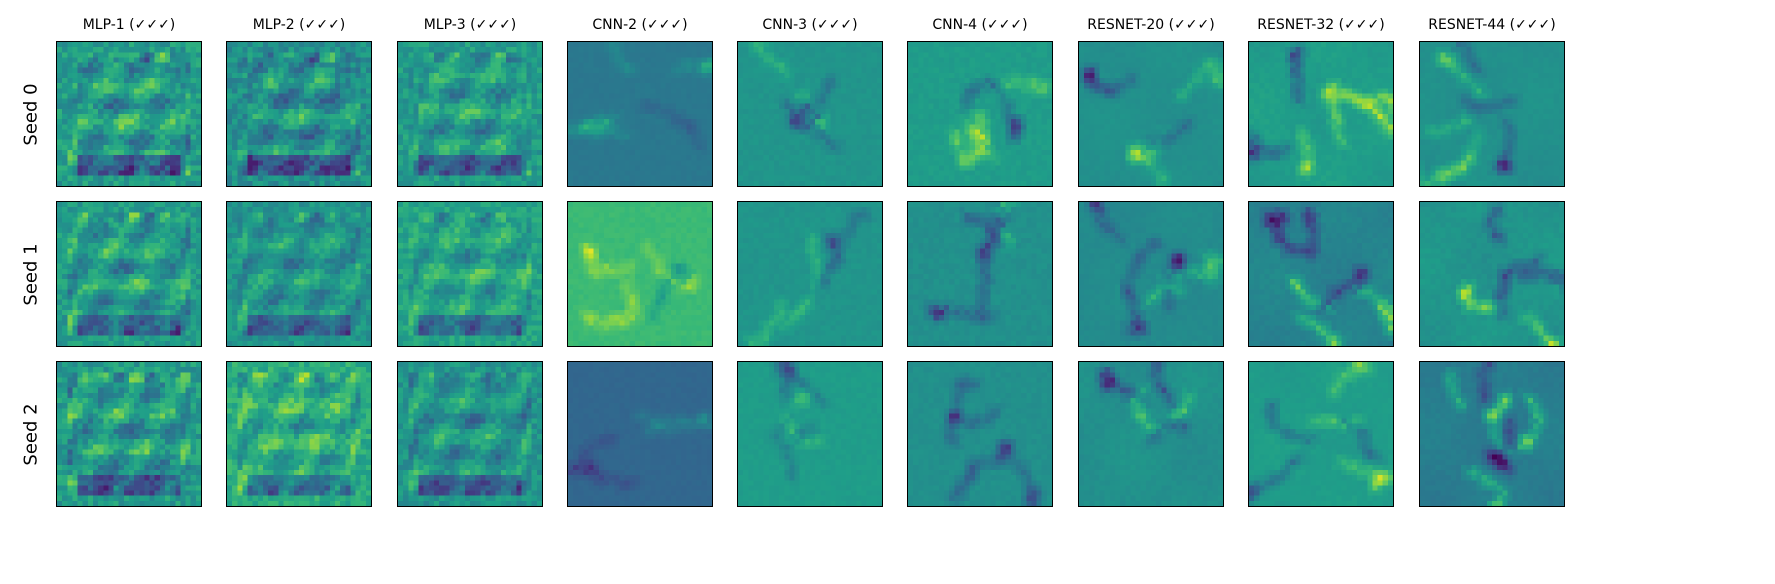 This screenshot has height=584, width=1775. Describe the element at coordinates (1492, 25) in the screenshot. I see `column-title: RESNET-44 (✓✓✓)` at that location.